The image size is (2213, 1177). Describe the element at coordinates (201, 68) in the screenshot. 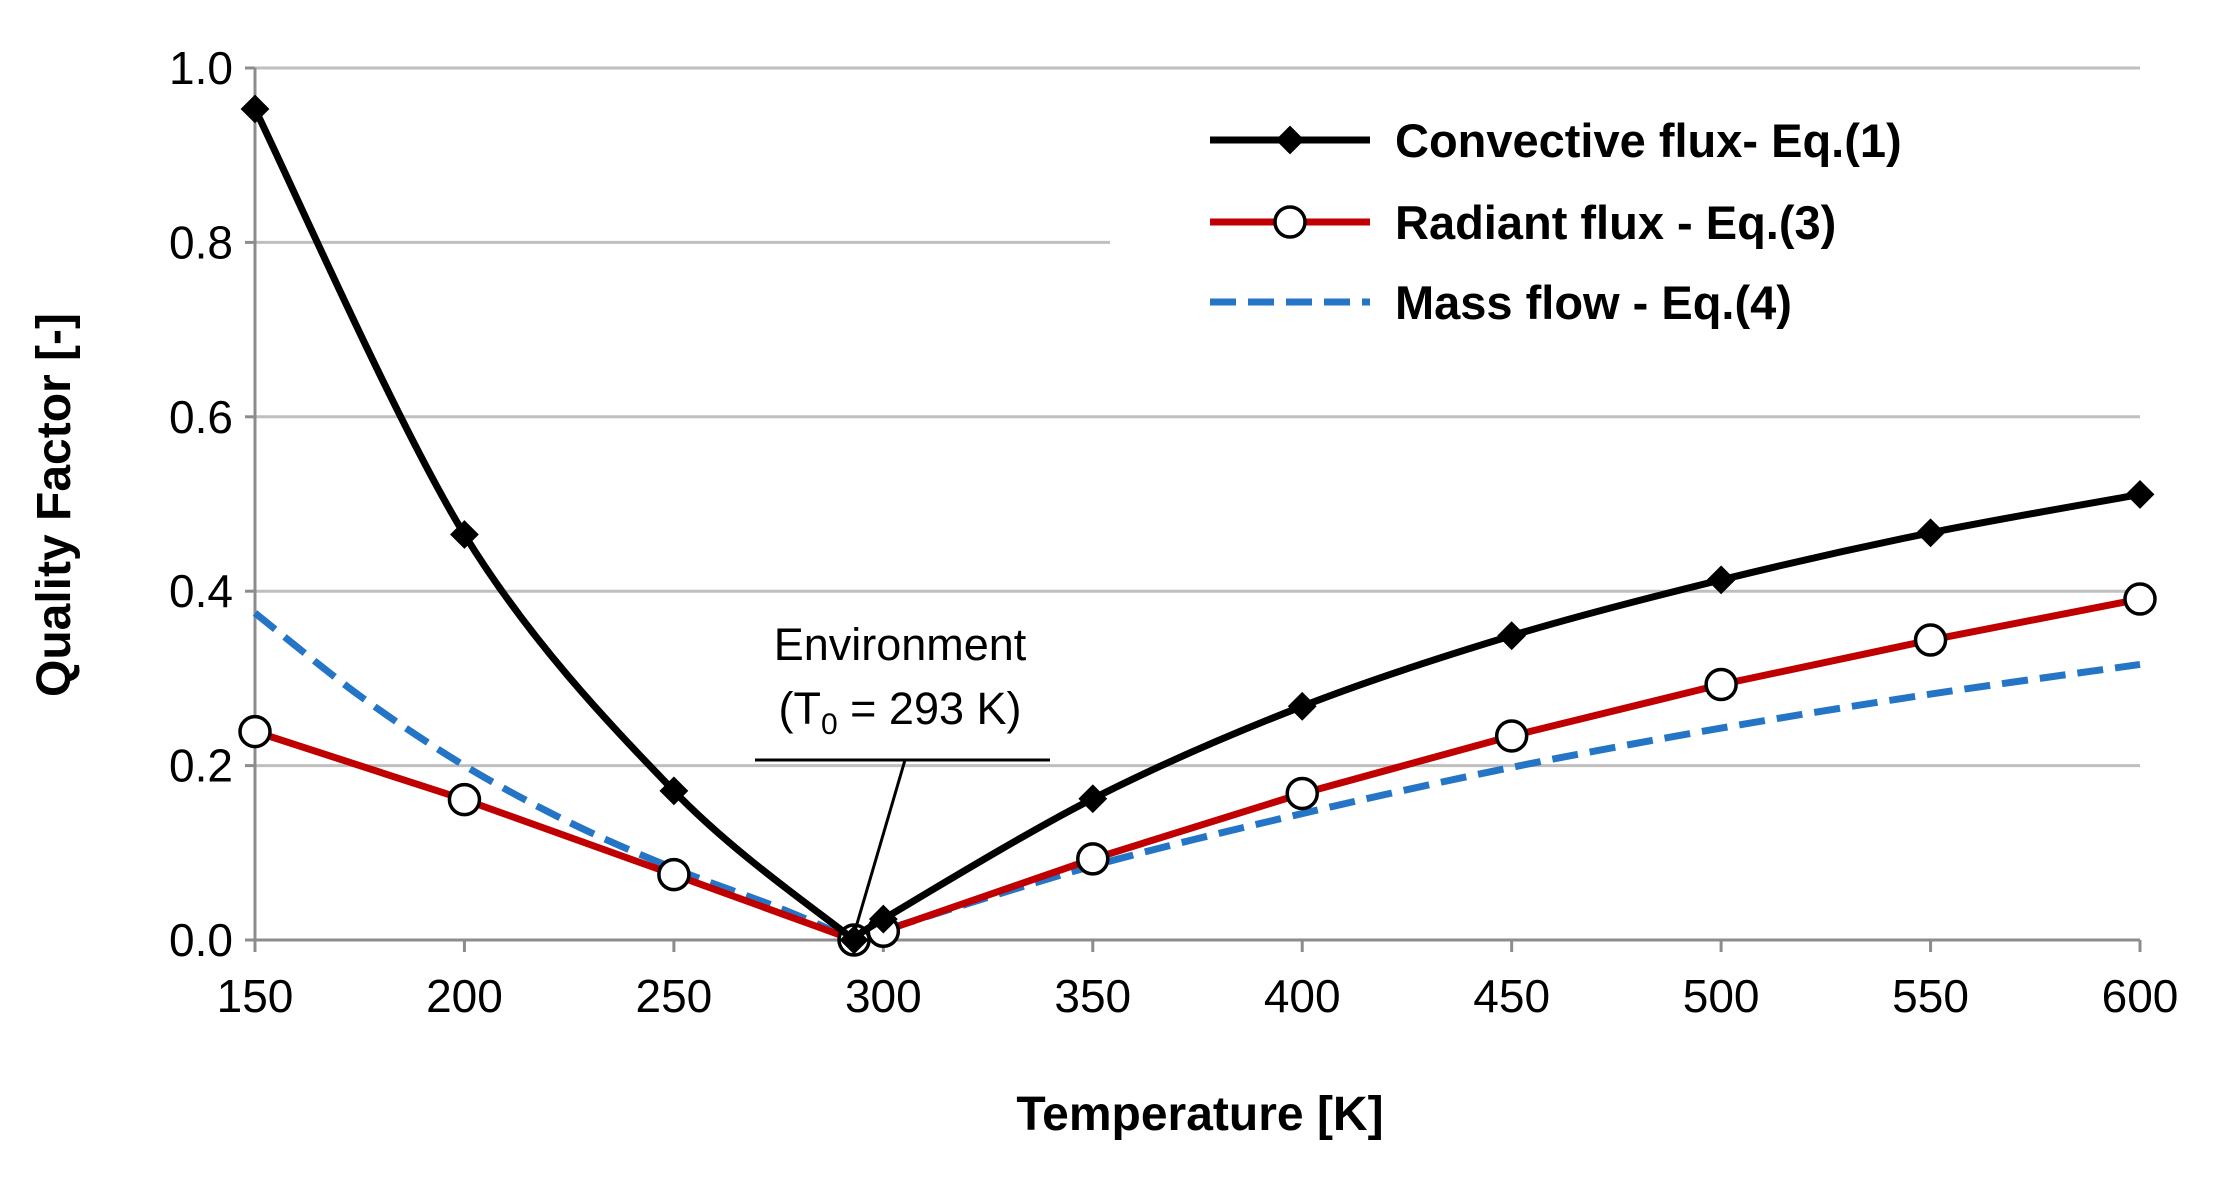

I see `y-tick-label: 1.0` at that location.